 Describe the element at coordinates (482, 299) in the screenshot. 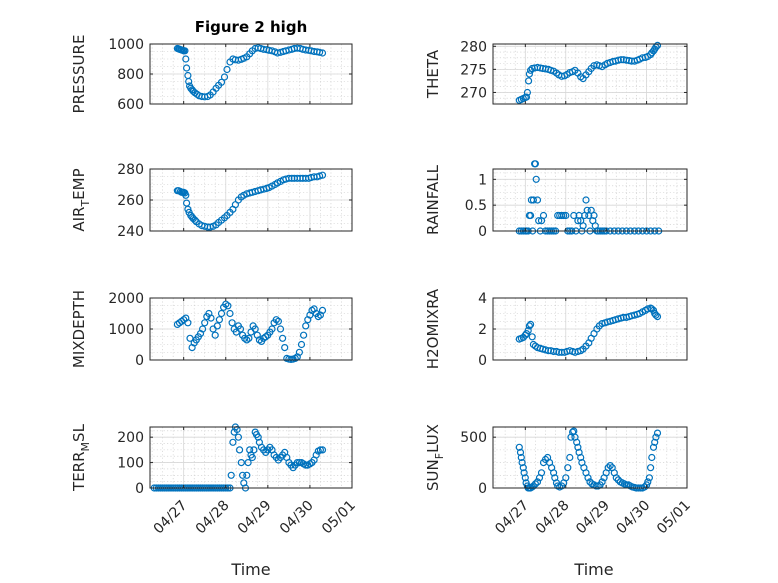

I see `y-tick-label: 4` at that location.